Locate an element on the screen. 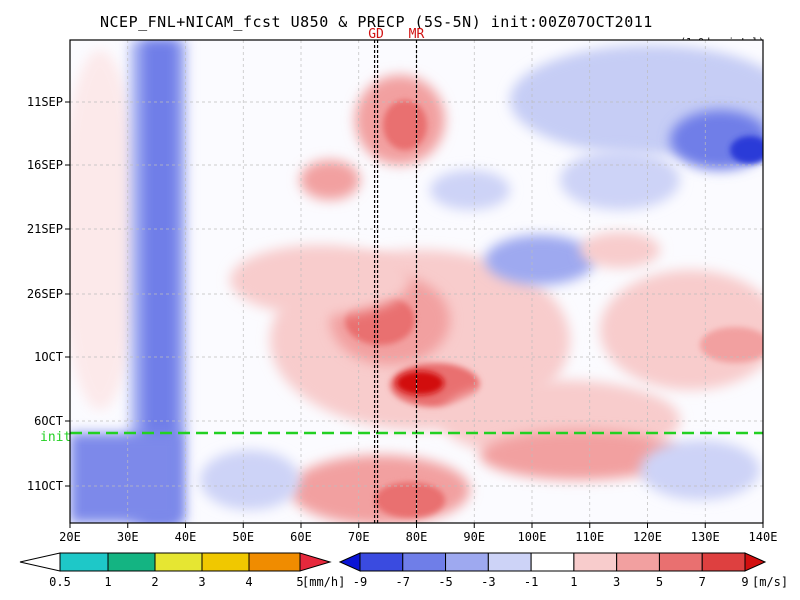 The image size is (800, 600). u850-colorbar-label: 3 is located at coordinates (616, 582).